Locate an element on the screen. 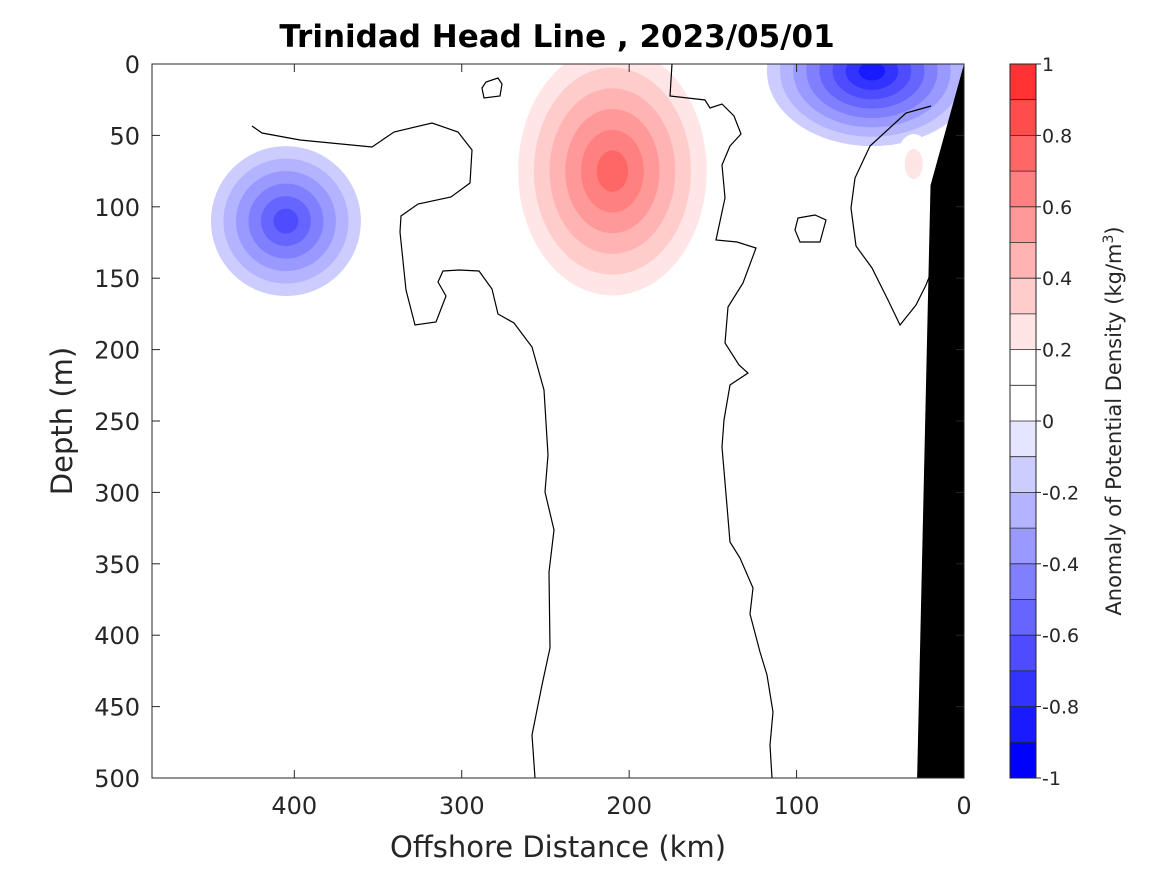 This screenshot has height=875, width=1167. y-tick-label: 50 is located at coordinates (124, 136).